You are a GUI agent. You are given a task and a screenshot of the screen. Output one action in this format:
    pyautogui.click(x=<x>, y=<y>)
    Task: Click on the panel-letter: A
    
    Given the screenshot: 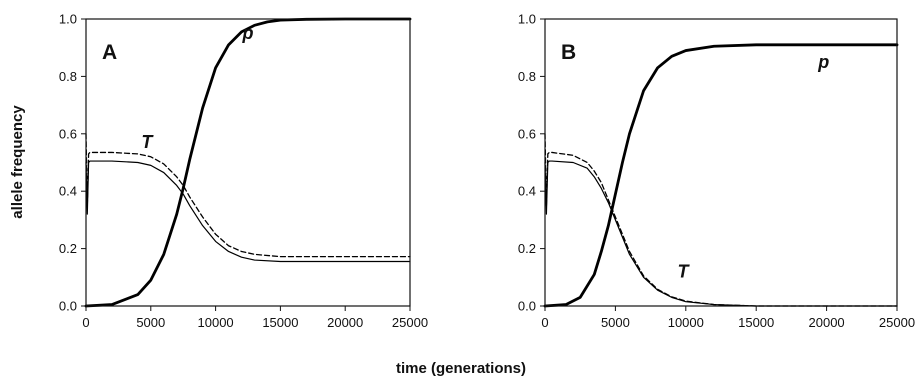 What is the action you would take?
    pyautogui.click(x=109, y=52)
    